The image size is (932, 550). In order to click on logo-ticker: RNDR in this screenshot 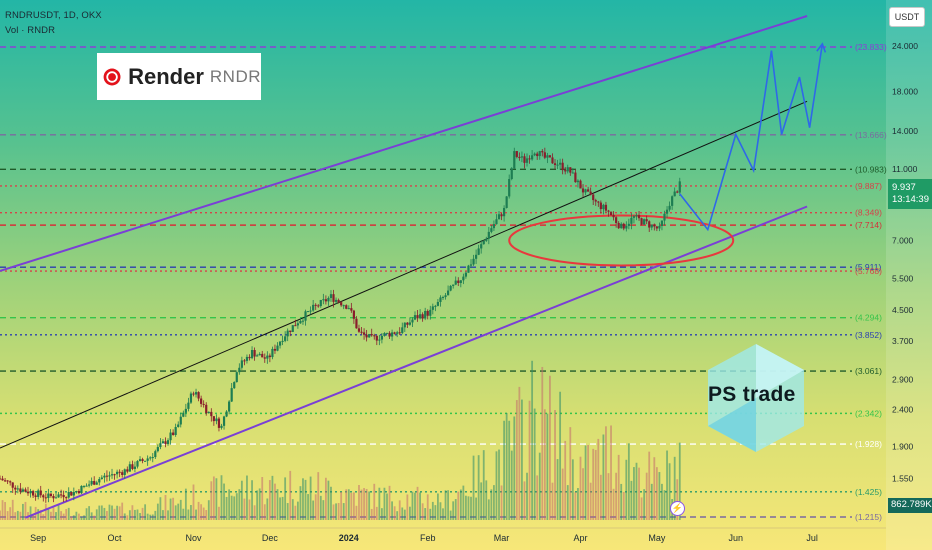, I will do `click(235, 76)`.